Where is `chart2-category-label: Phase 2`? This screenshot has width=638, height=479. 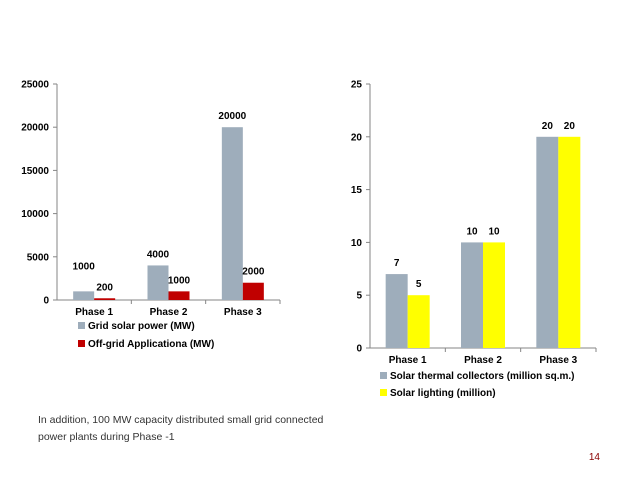 chart2-category-label: Phase 2 is located at coordinates (483, 360).